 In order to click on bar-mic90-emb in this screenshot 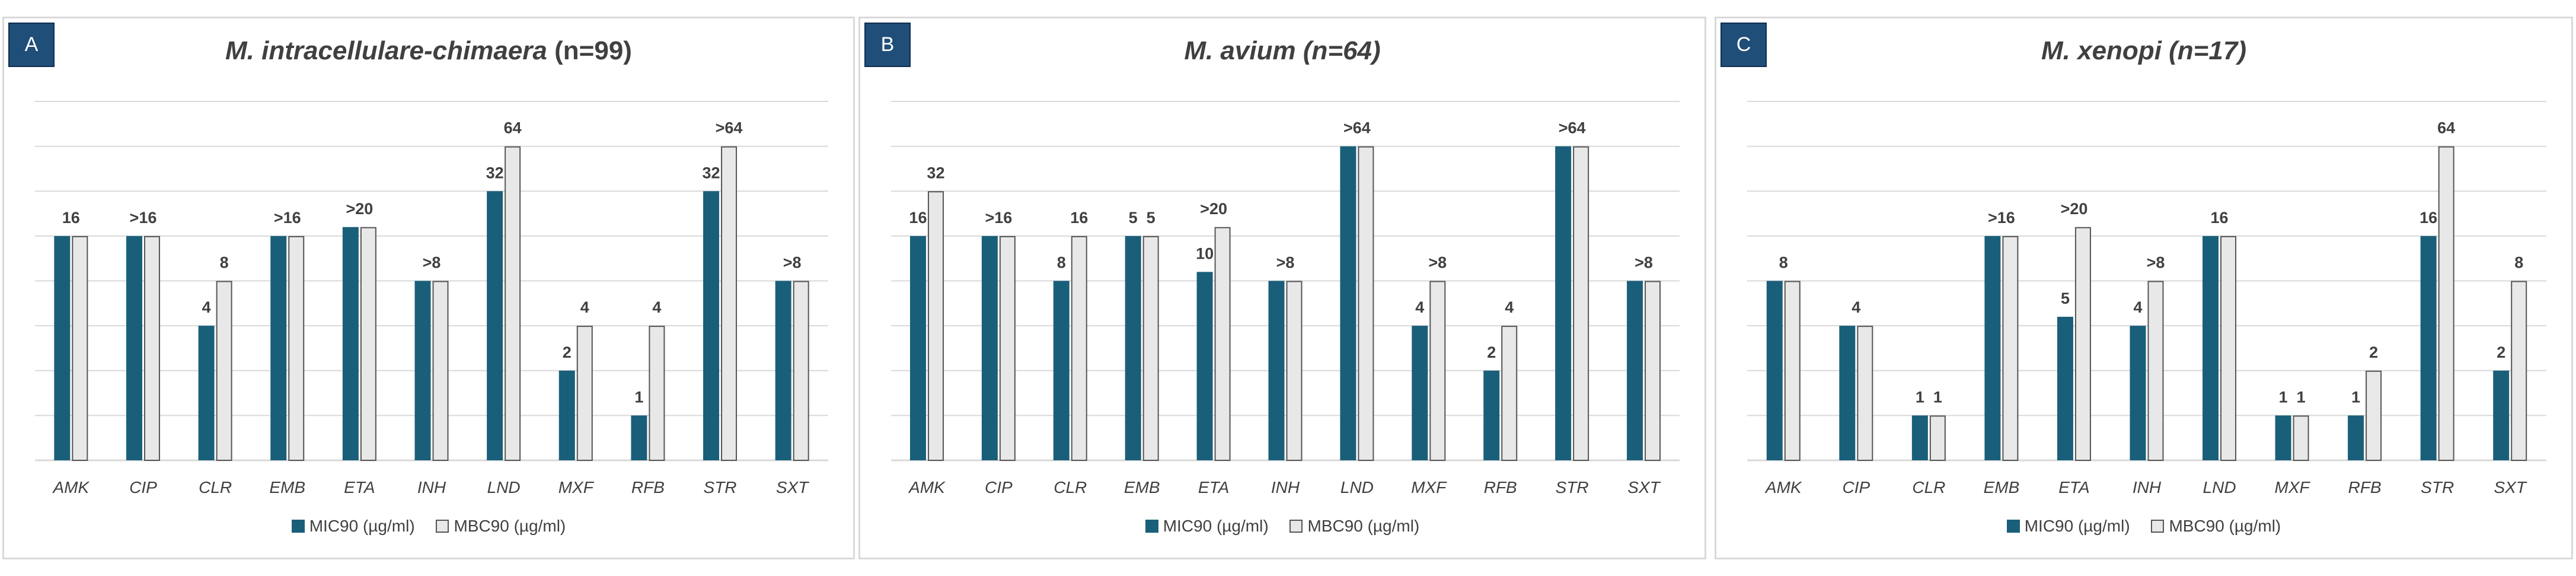, I will do `click(278, 348)`.